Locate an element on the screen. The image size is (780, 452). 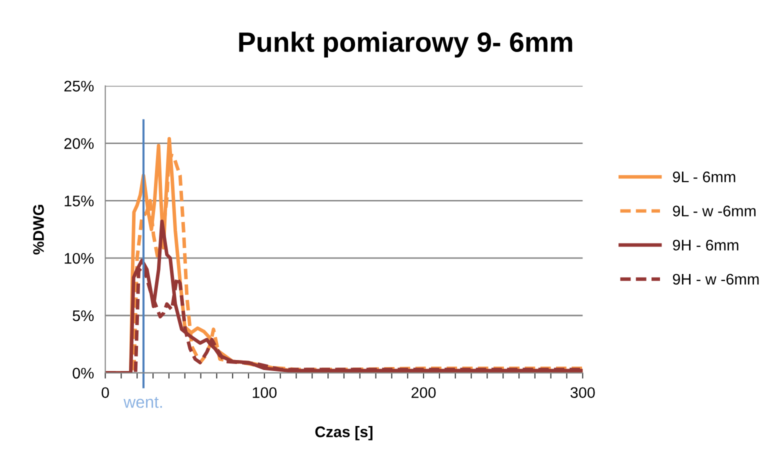
y-tick-label: 10% is located at coordinates (79, 258).